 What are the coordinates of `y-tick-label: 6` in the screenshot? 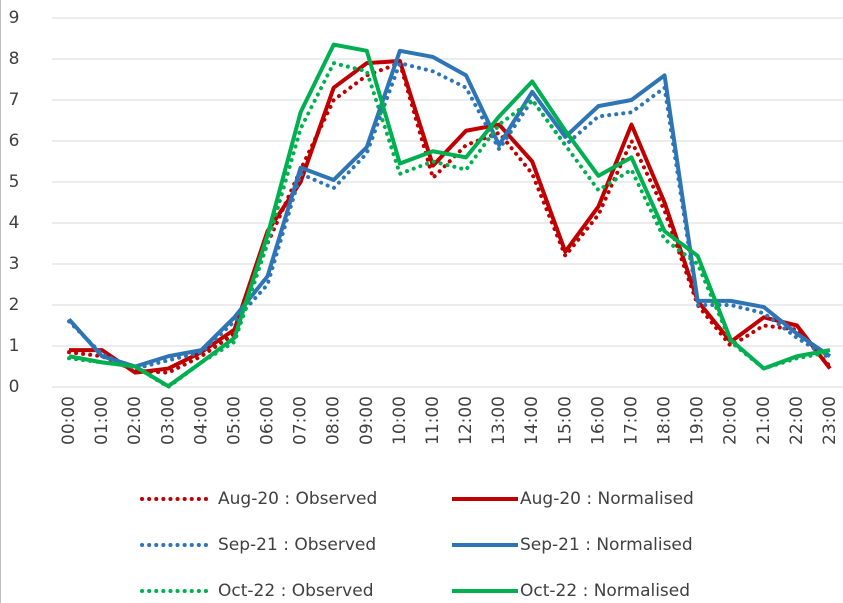 It's located at (14, 141).